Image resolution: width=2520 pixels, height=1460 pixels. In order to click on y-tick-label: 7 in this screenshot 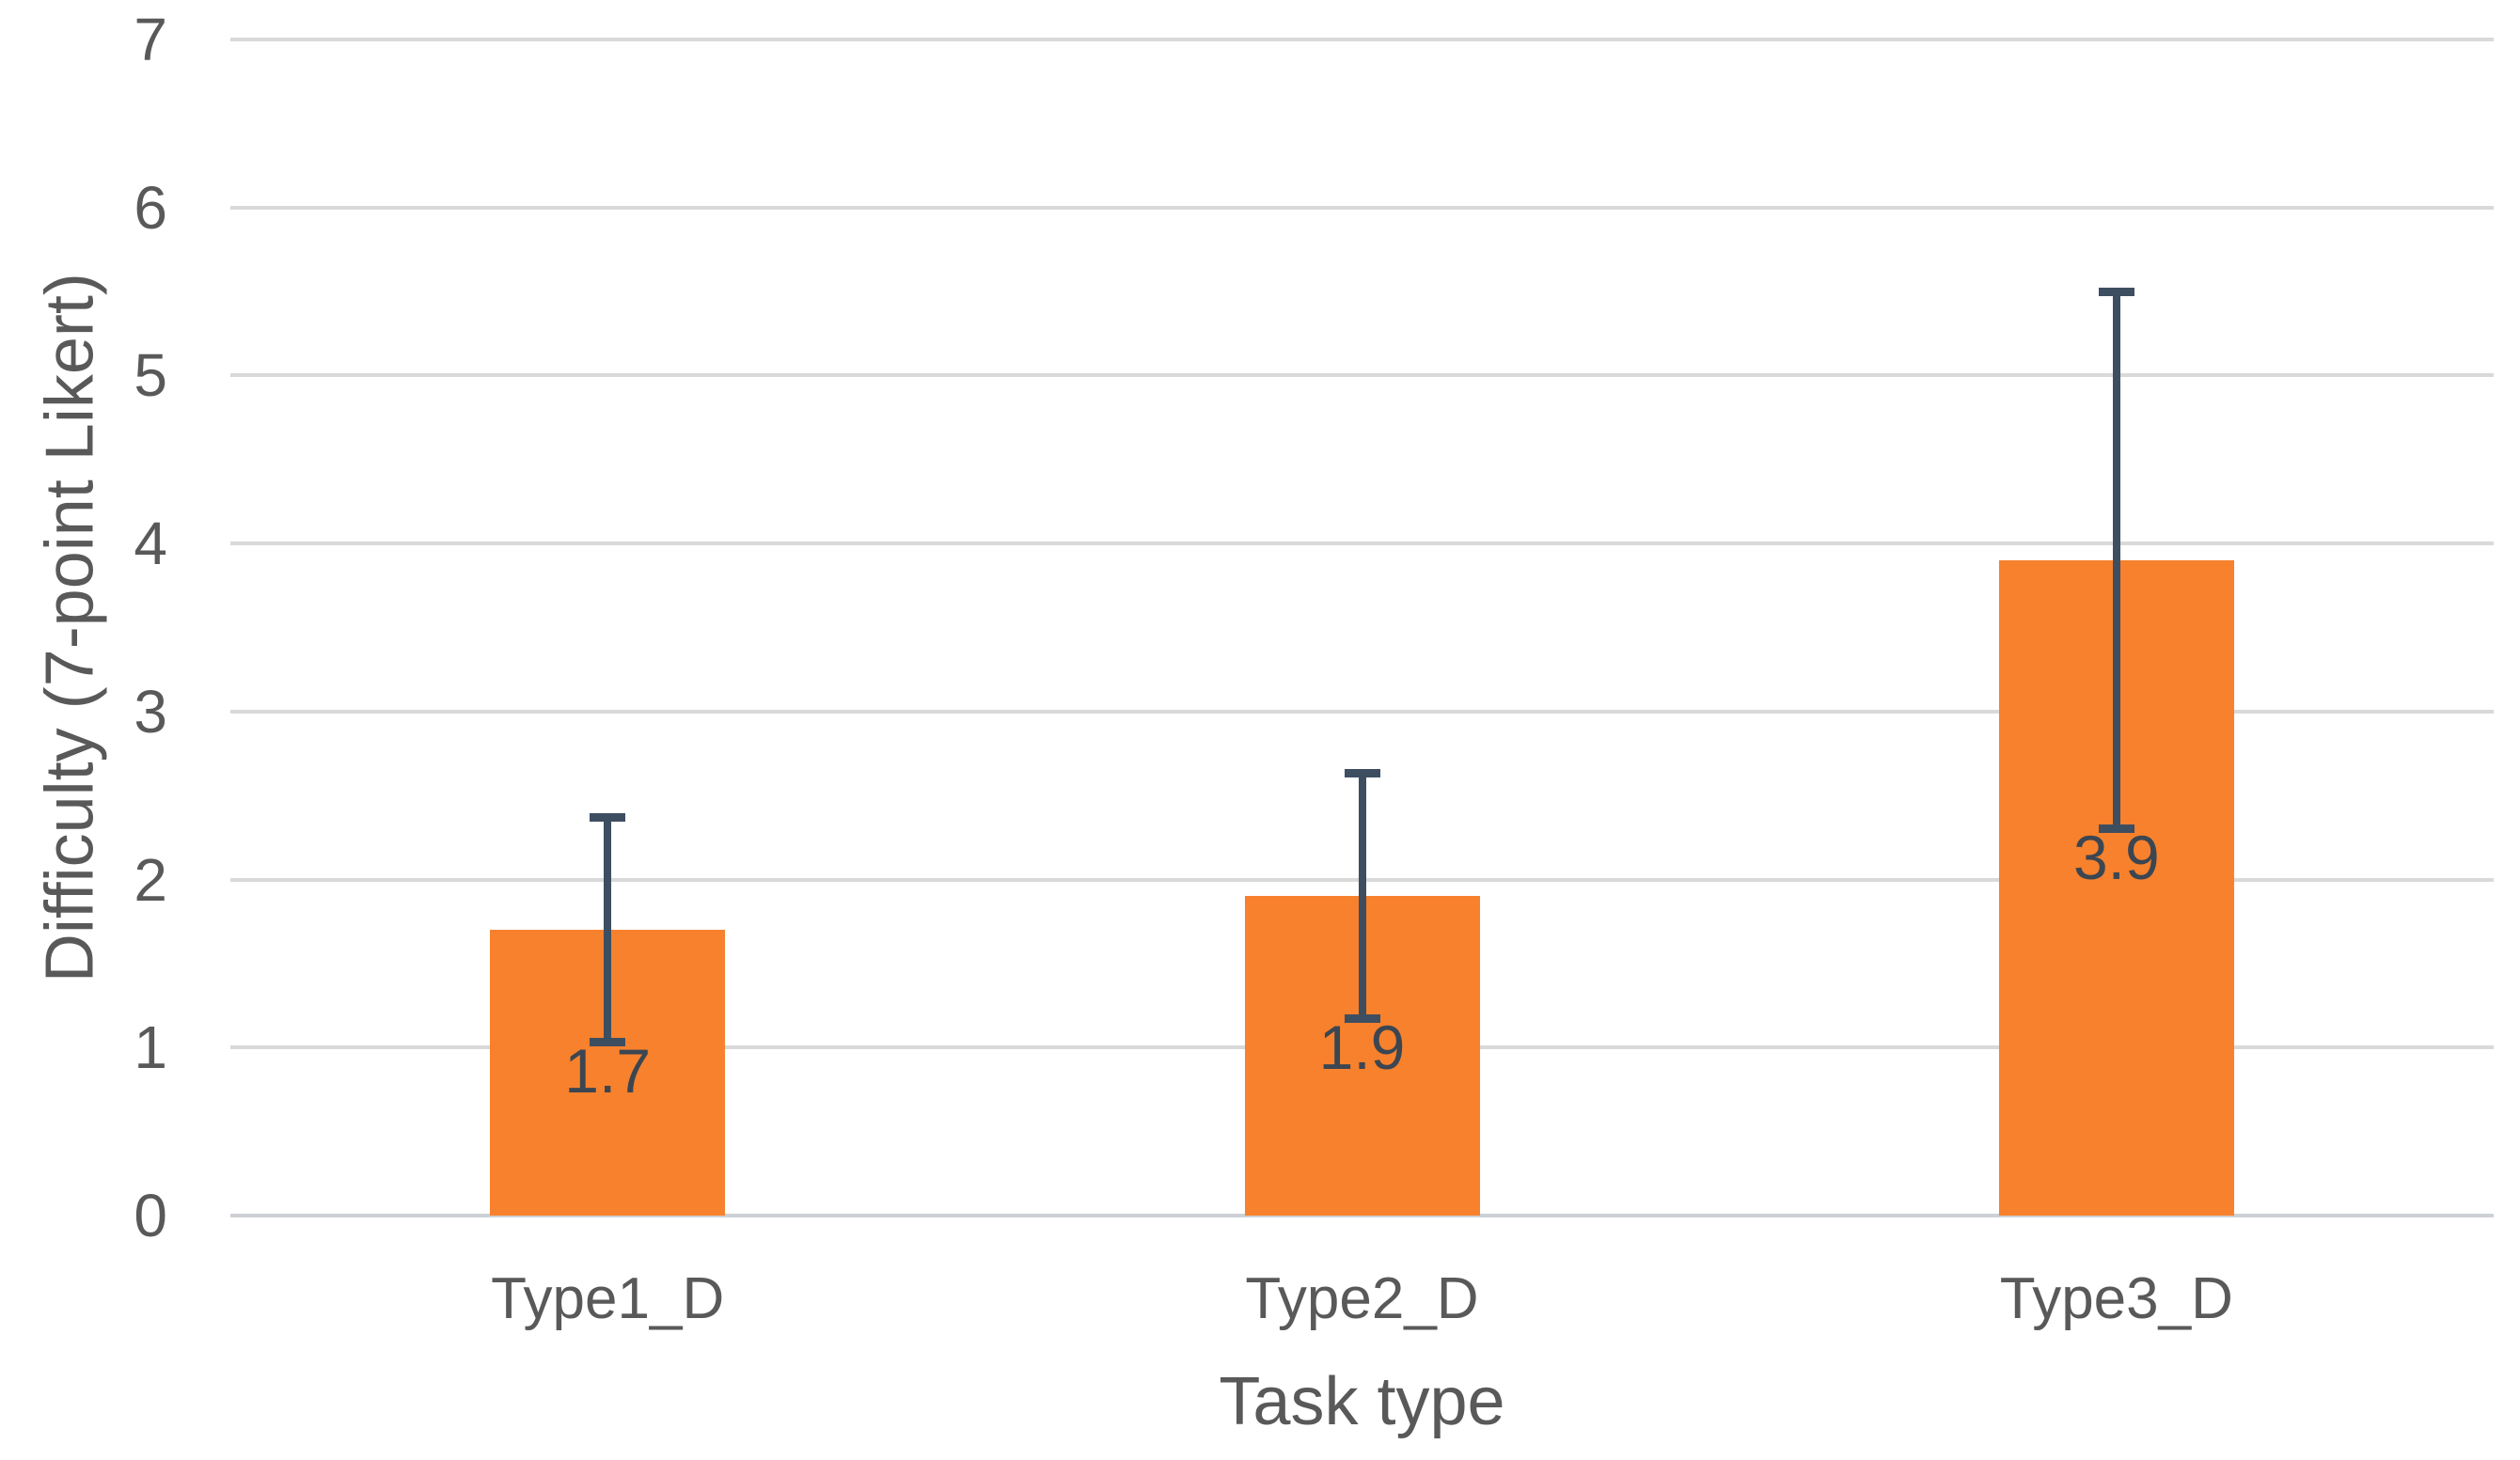, I will do `click(150, 40)`.